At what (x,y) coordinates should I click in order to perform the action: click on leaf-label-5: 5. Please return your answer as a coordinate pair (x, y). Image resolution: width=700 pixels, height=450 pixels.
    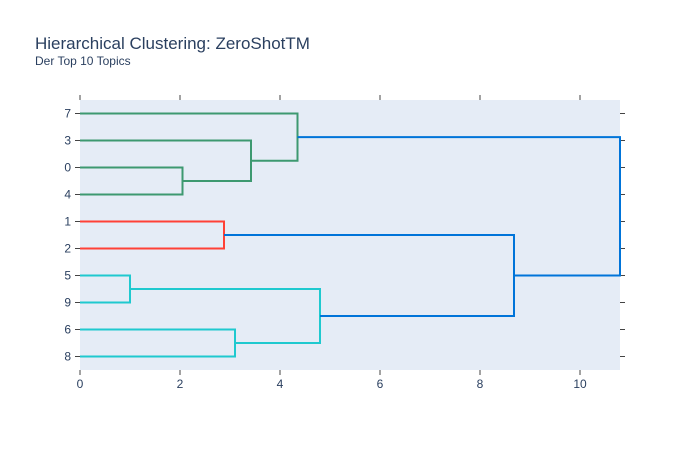
    Looking at the image, I should click on (67, 276).